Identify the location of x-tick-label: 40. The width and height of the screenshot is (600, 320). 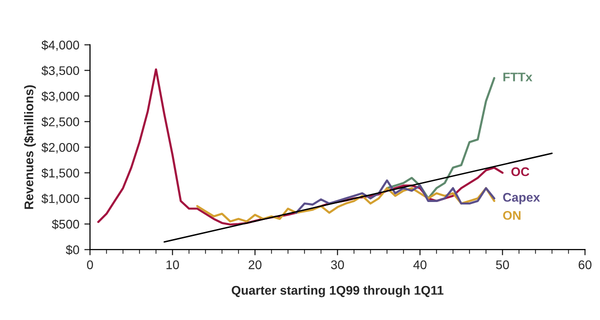
(419, 265).